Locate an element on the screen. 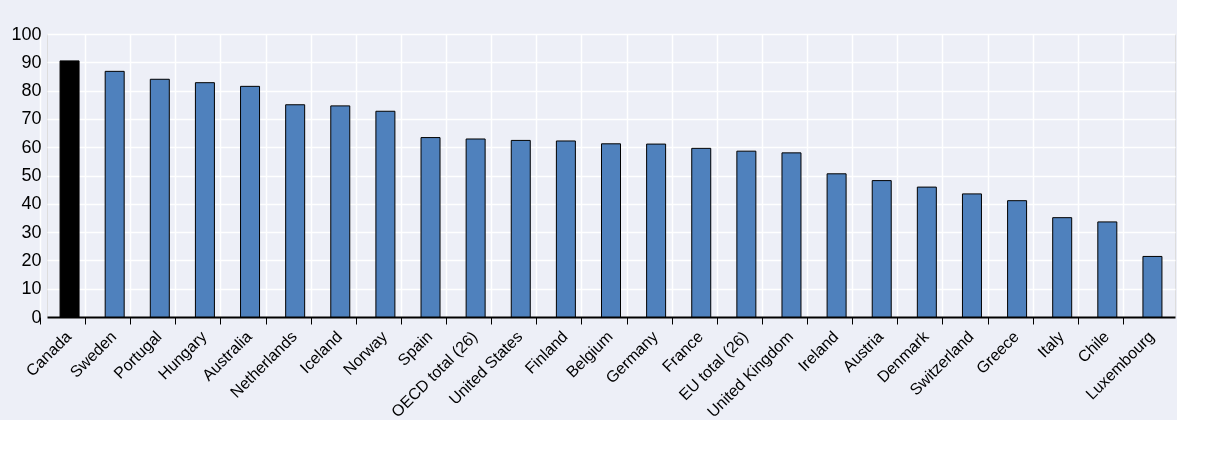 Image resolution: width=1205 pixels, height=455 pixels. x-tick-label: Italy is located at coordinates (1051, 344).